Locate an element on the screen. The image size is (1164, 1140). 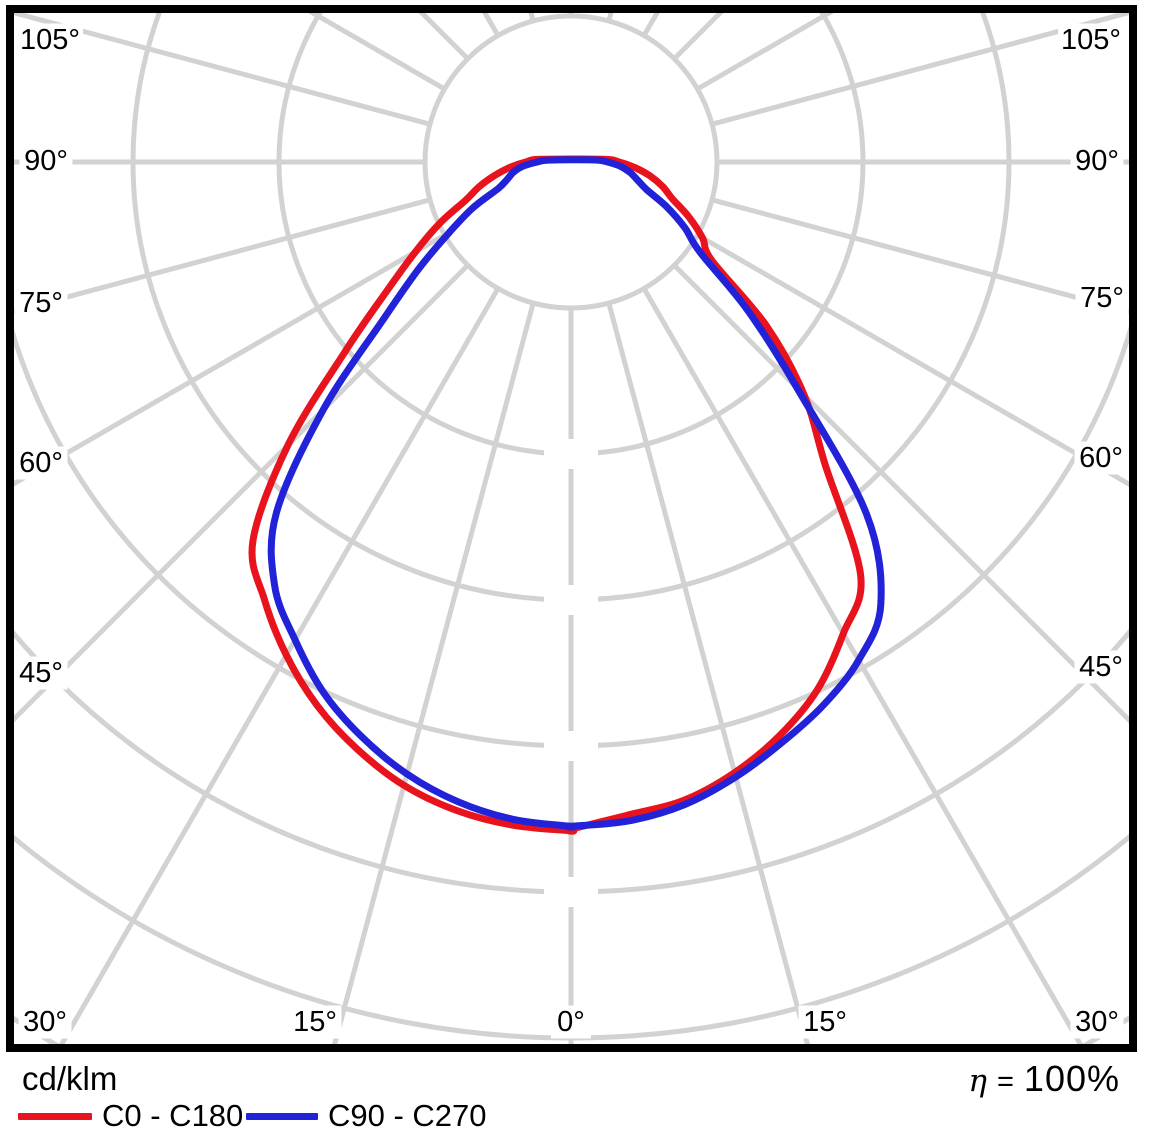
eta-value: 100% is located at coordinates (1071, 1078).